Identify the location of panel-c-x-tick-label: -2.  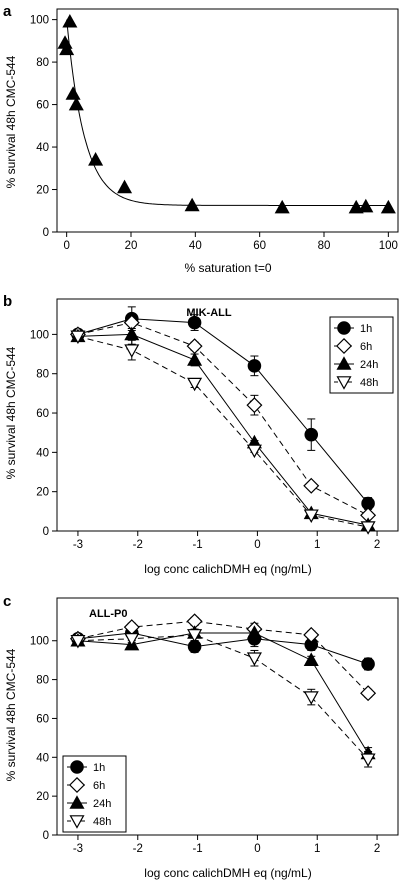
(138, 849).